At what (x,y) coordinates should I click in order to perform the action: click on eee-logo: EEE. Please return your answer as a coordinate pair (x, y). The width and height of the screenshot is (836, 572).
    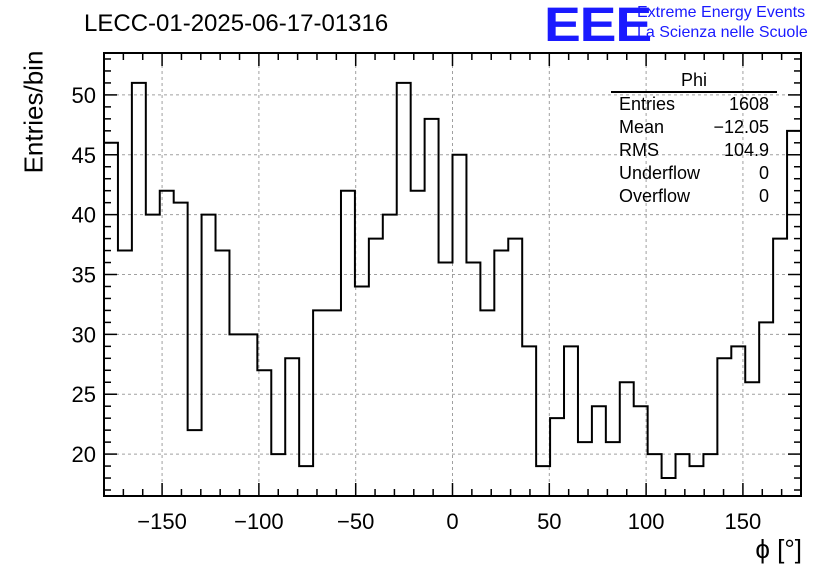
    Looking at the image, I should click on (598, 26).